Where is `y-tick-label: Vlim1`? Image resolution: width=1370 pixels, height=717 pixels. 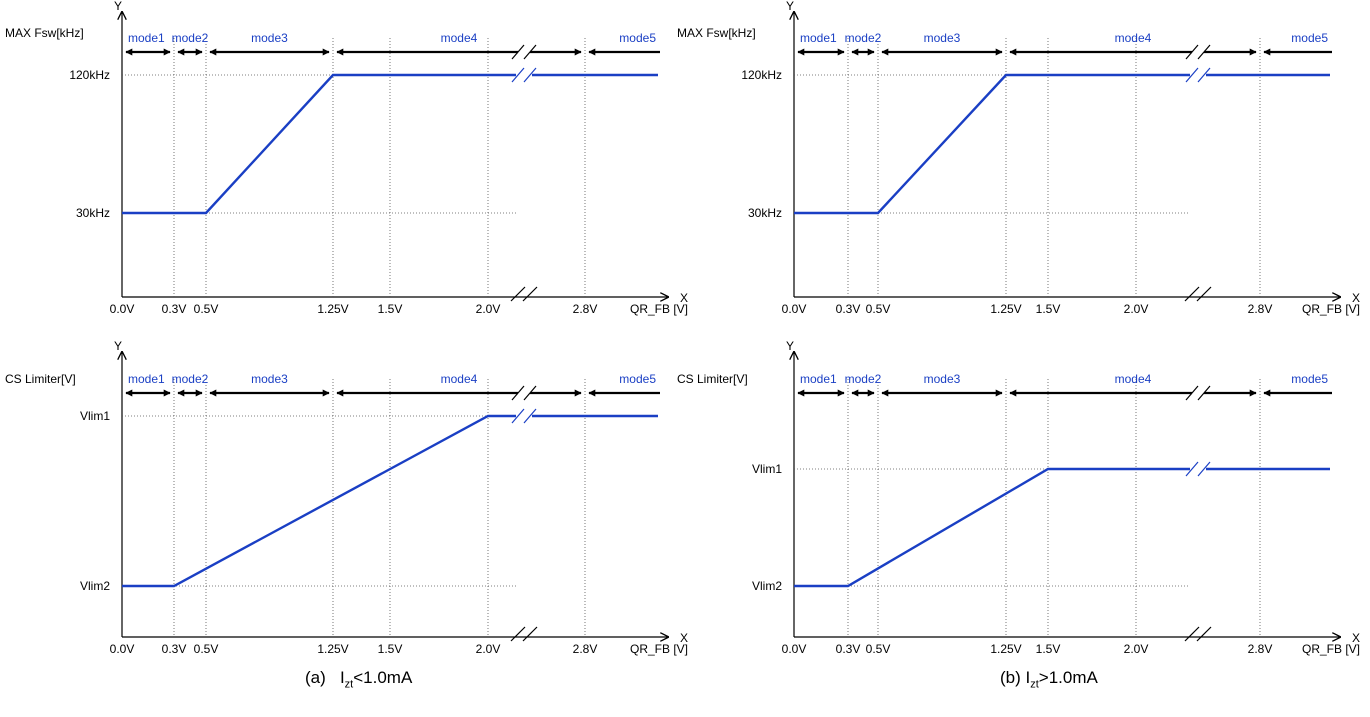 y-tick-label: Vlim1 is located at coordinates (767, 469).